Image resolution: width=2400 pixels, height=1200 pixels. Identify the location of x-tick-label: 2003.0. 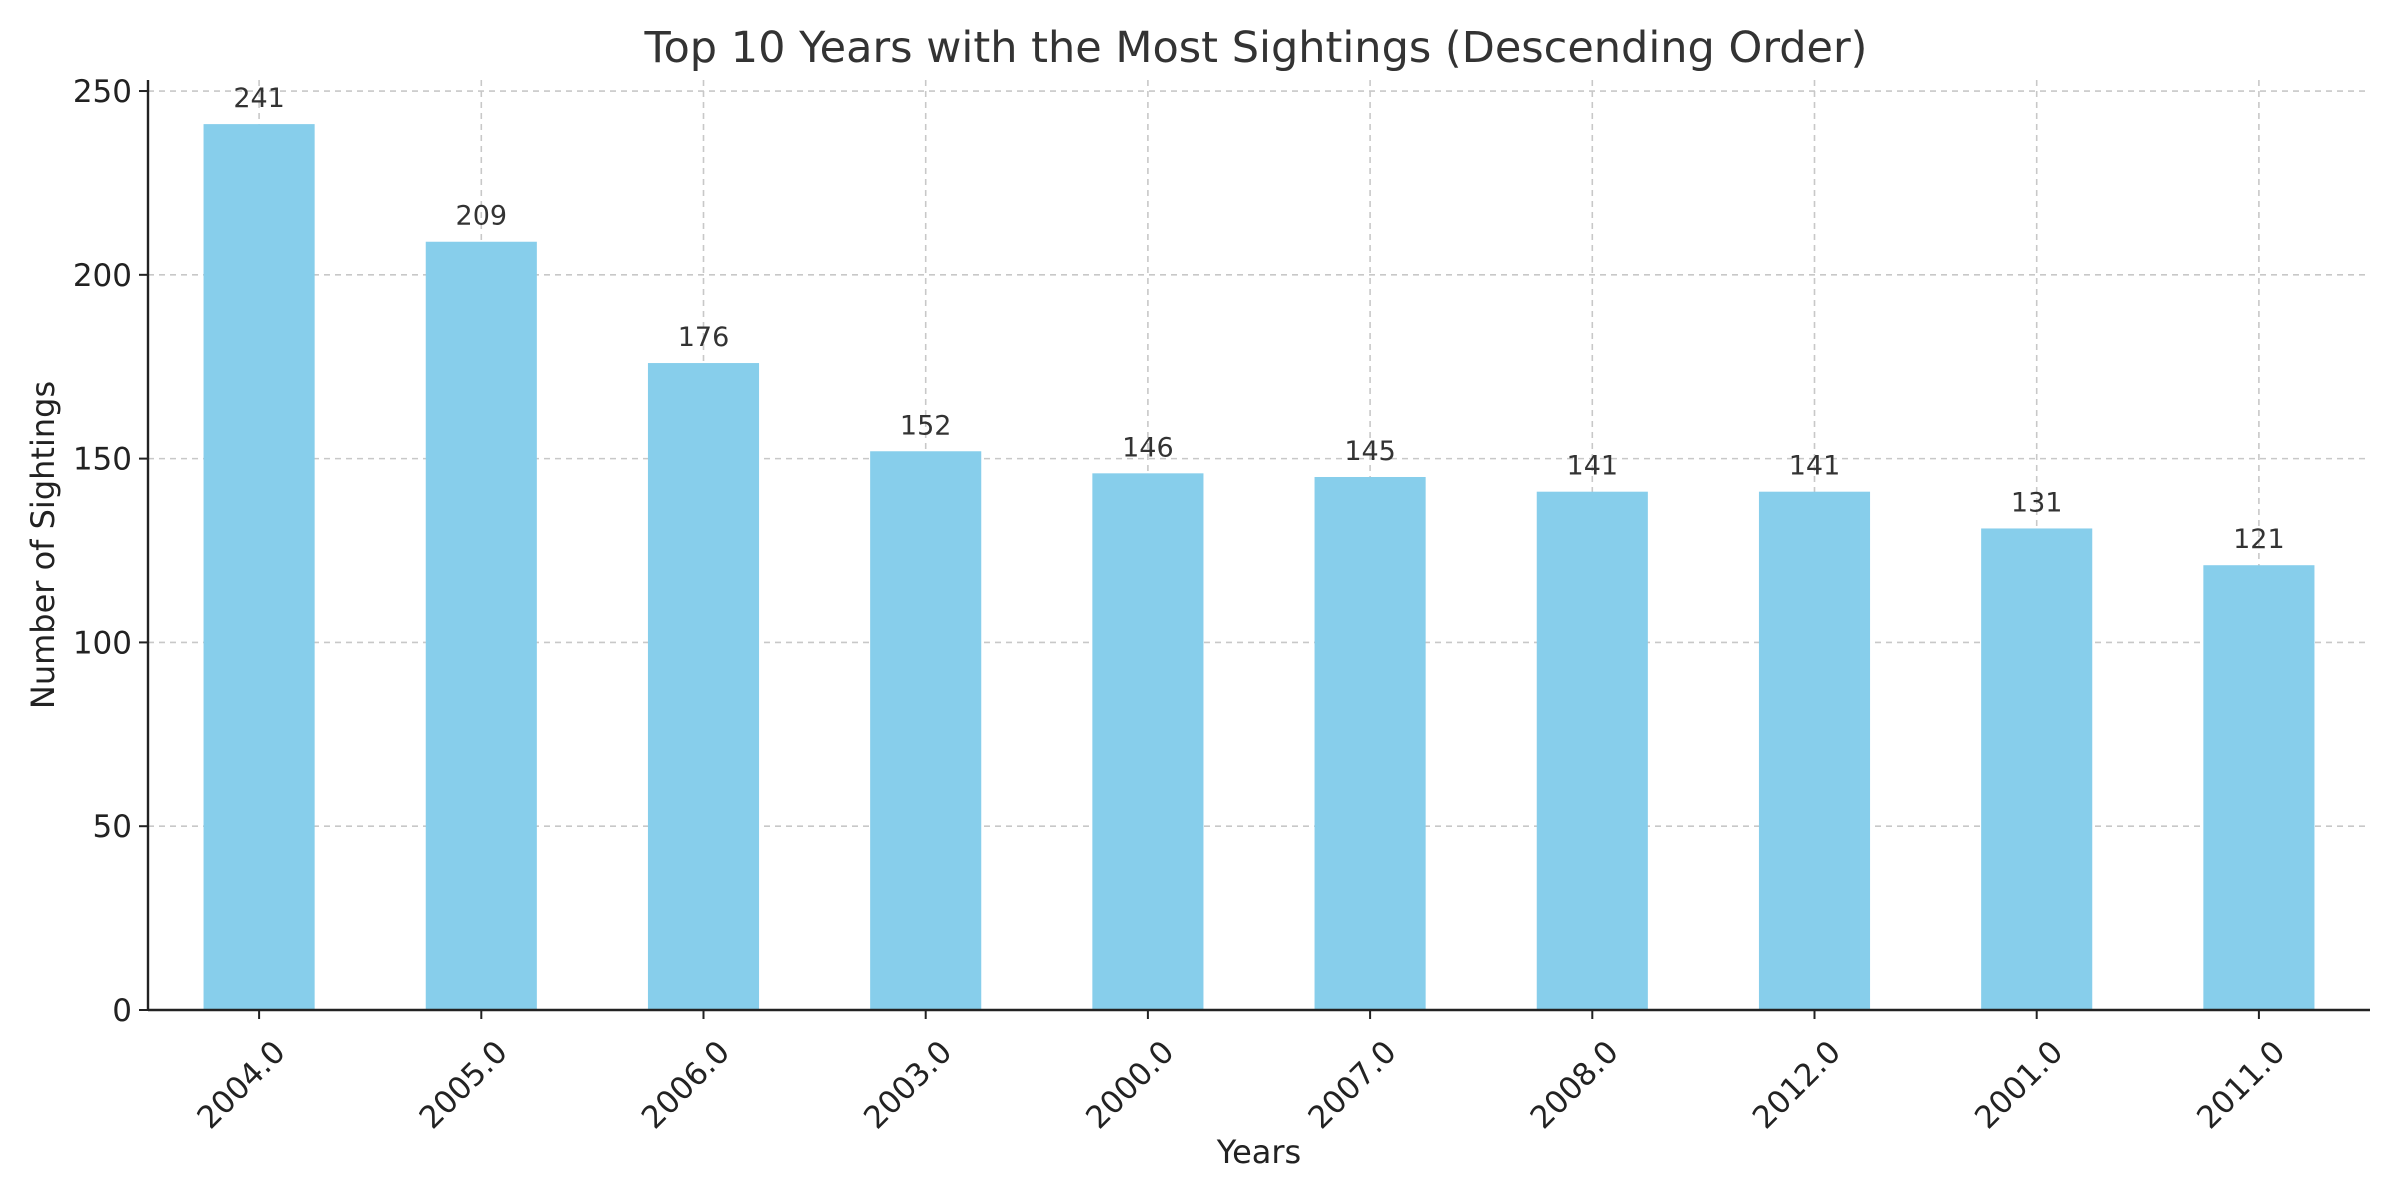
(908, 1085).